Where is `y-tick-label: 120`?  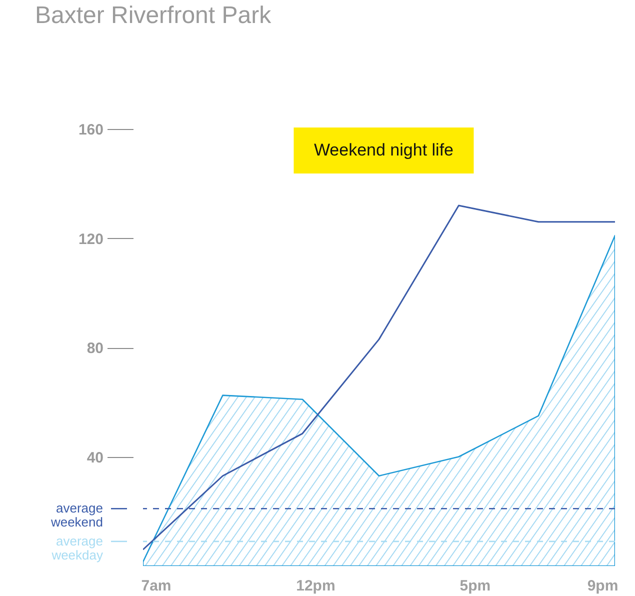 y-tick-label: 120 is located at coordinates (91, 239).